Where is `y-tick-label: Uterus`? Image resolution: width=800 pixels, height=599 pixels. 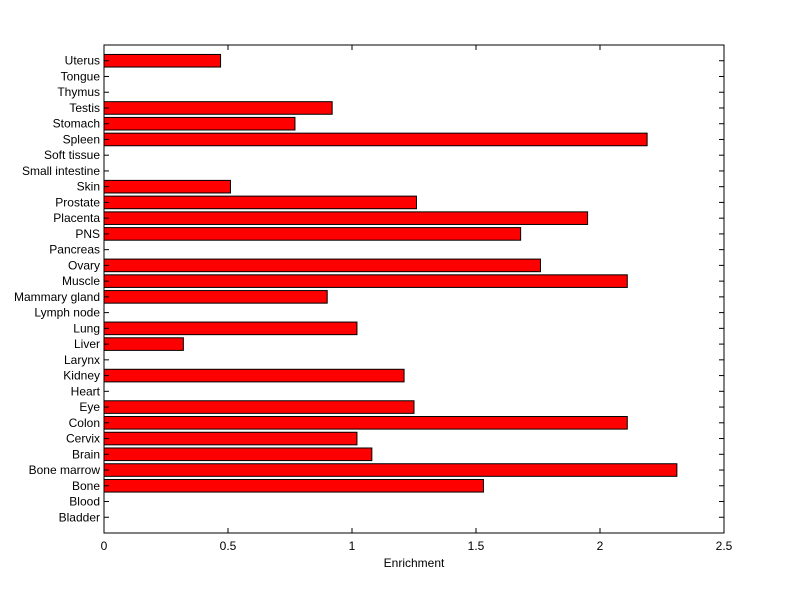 y-tick-label: Uterus is located at coordinates (82, 61).